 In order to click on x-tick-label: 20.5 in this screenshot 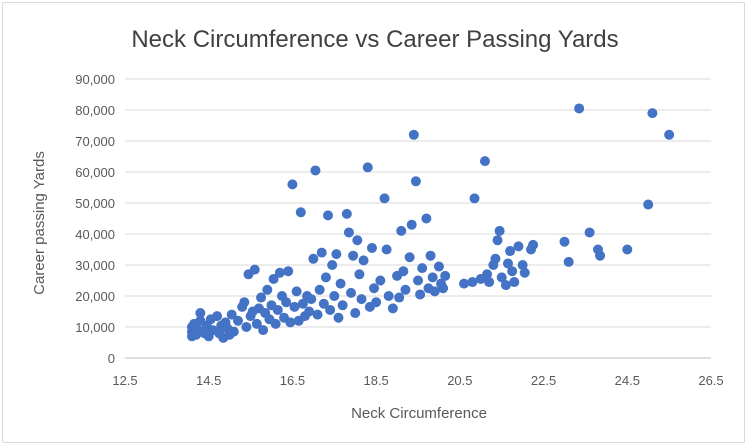, I will do `click(459, 380)`.